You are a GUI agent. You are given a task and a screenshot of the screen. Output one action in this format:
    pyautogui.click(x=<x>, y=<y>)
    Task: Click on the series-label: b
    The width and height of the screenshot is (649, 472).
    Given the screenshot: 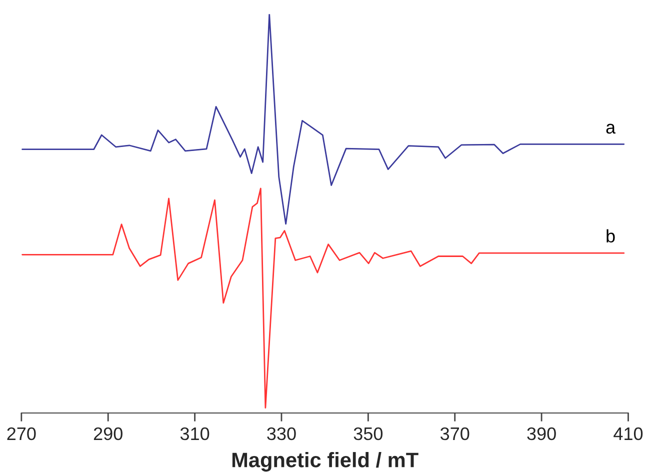 What is the action you would take?
    pyautogui.click(x=610, y=236)
    